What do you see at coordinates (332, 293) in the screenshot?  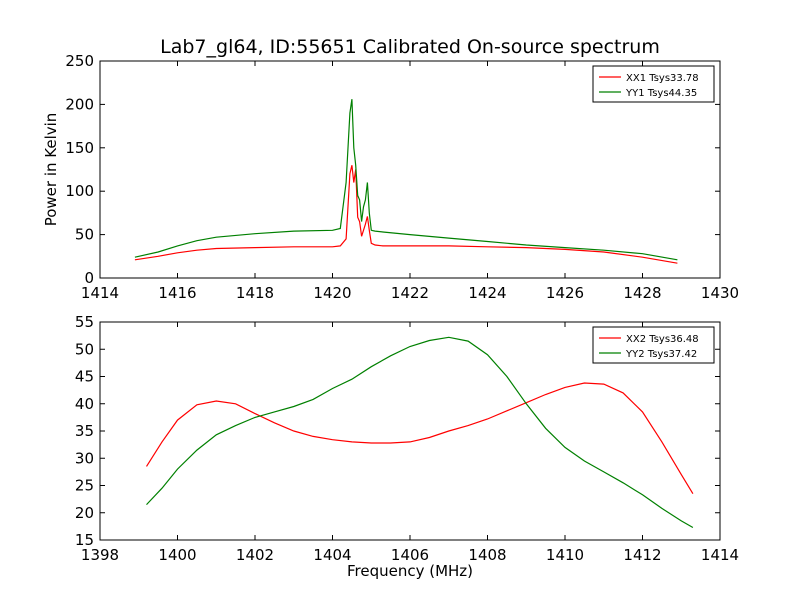 I see `x-tick-label: 1420` at bounding box center [332, 293].